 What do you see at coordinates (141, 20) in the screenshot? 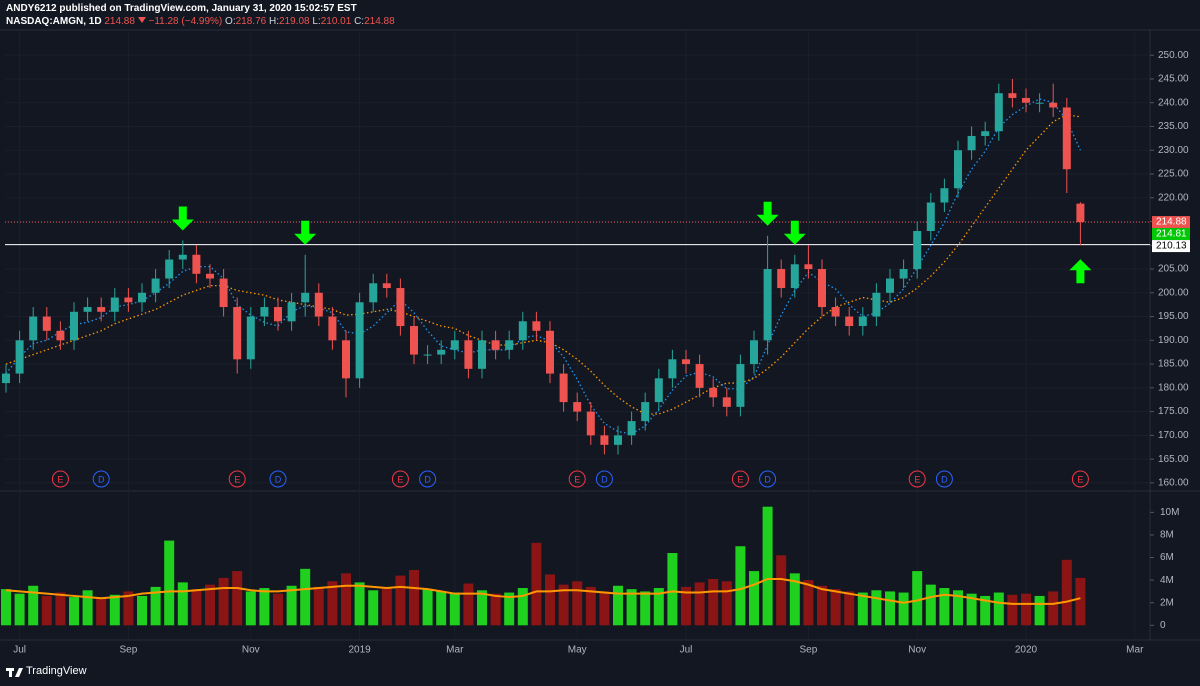
I see `down-icon` at bounding box center [141, 20].